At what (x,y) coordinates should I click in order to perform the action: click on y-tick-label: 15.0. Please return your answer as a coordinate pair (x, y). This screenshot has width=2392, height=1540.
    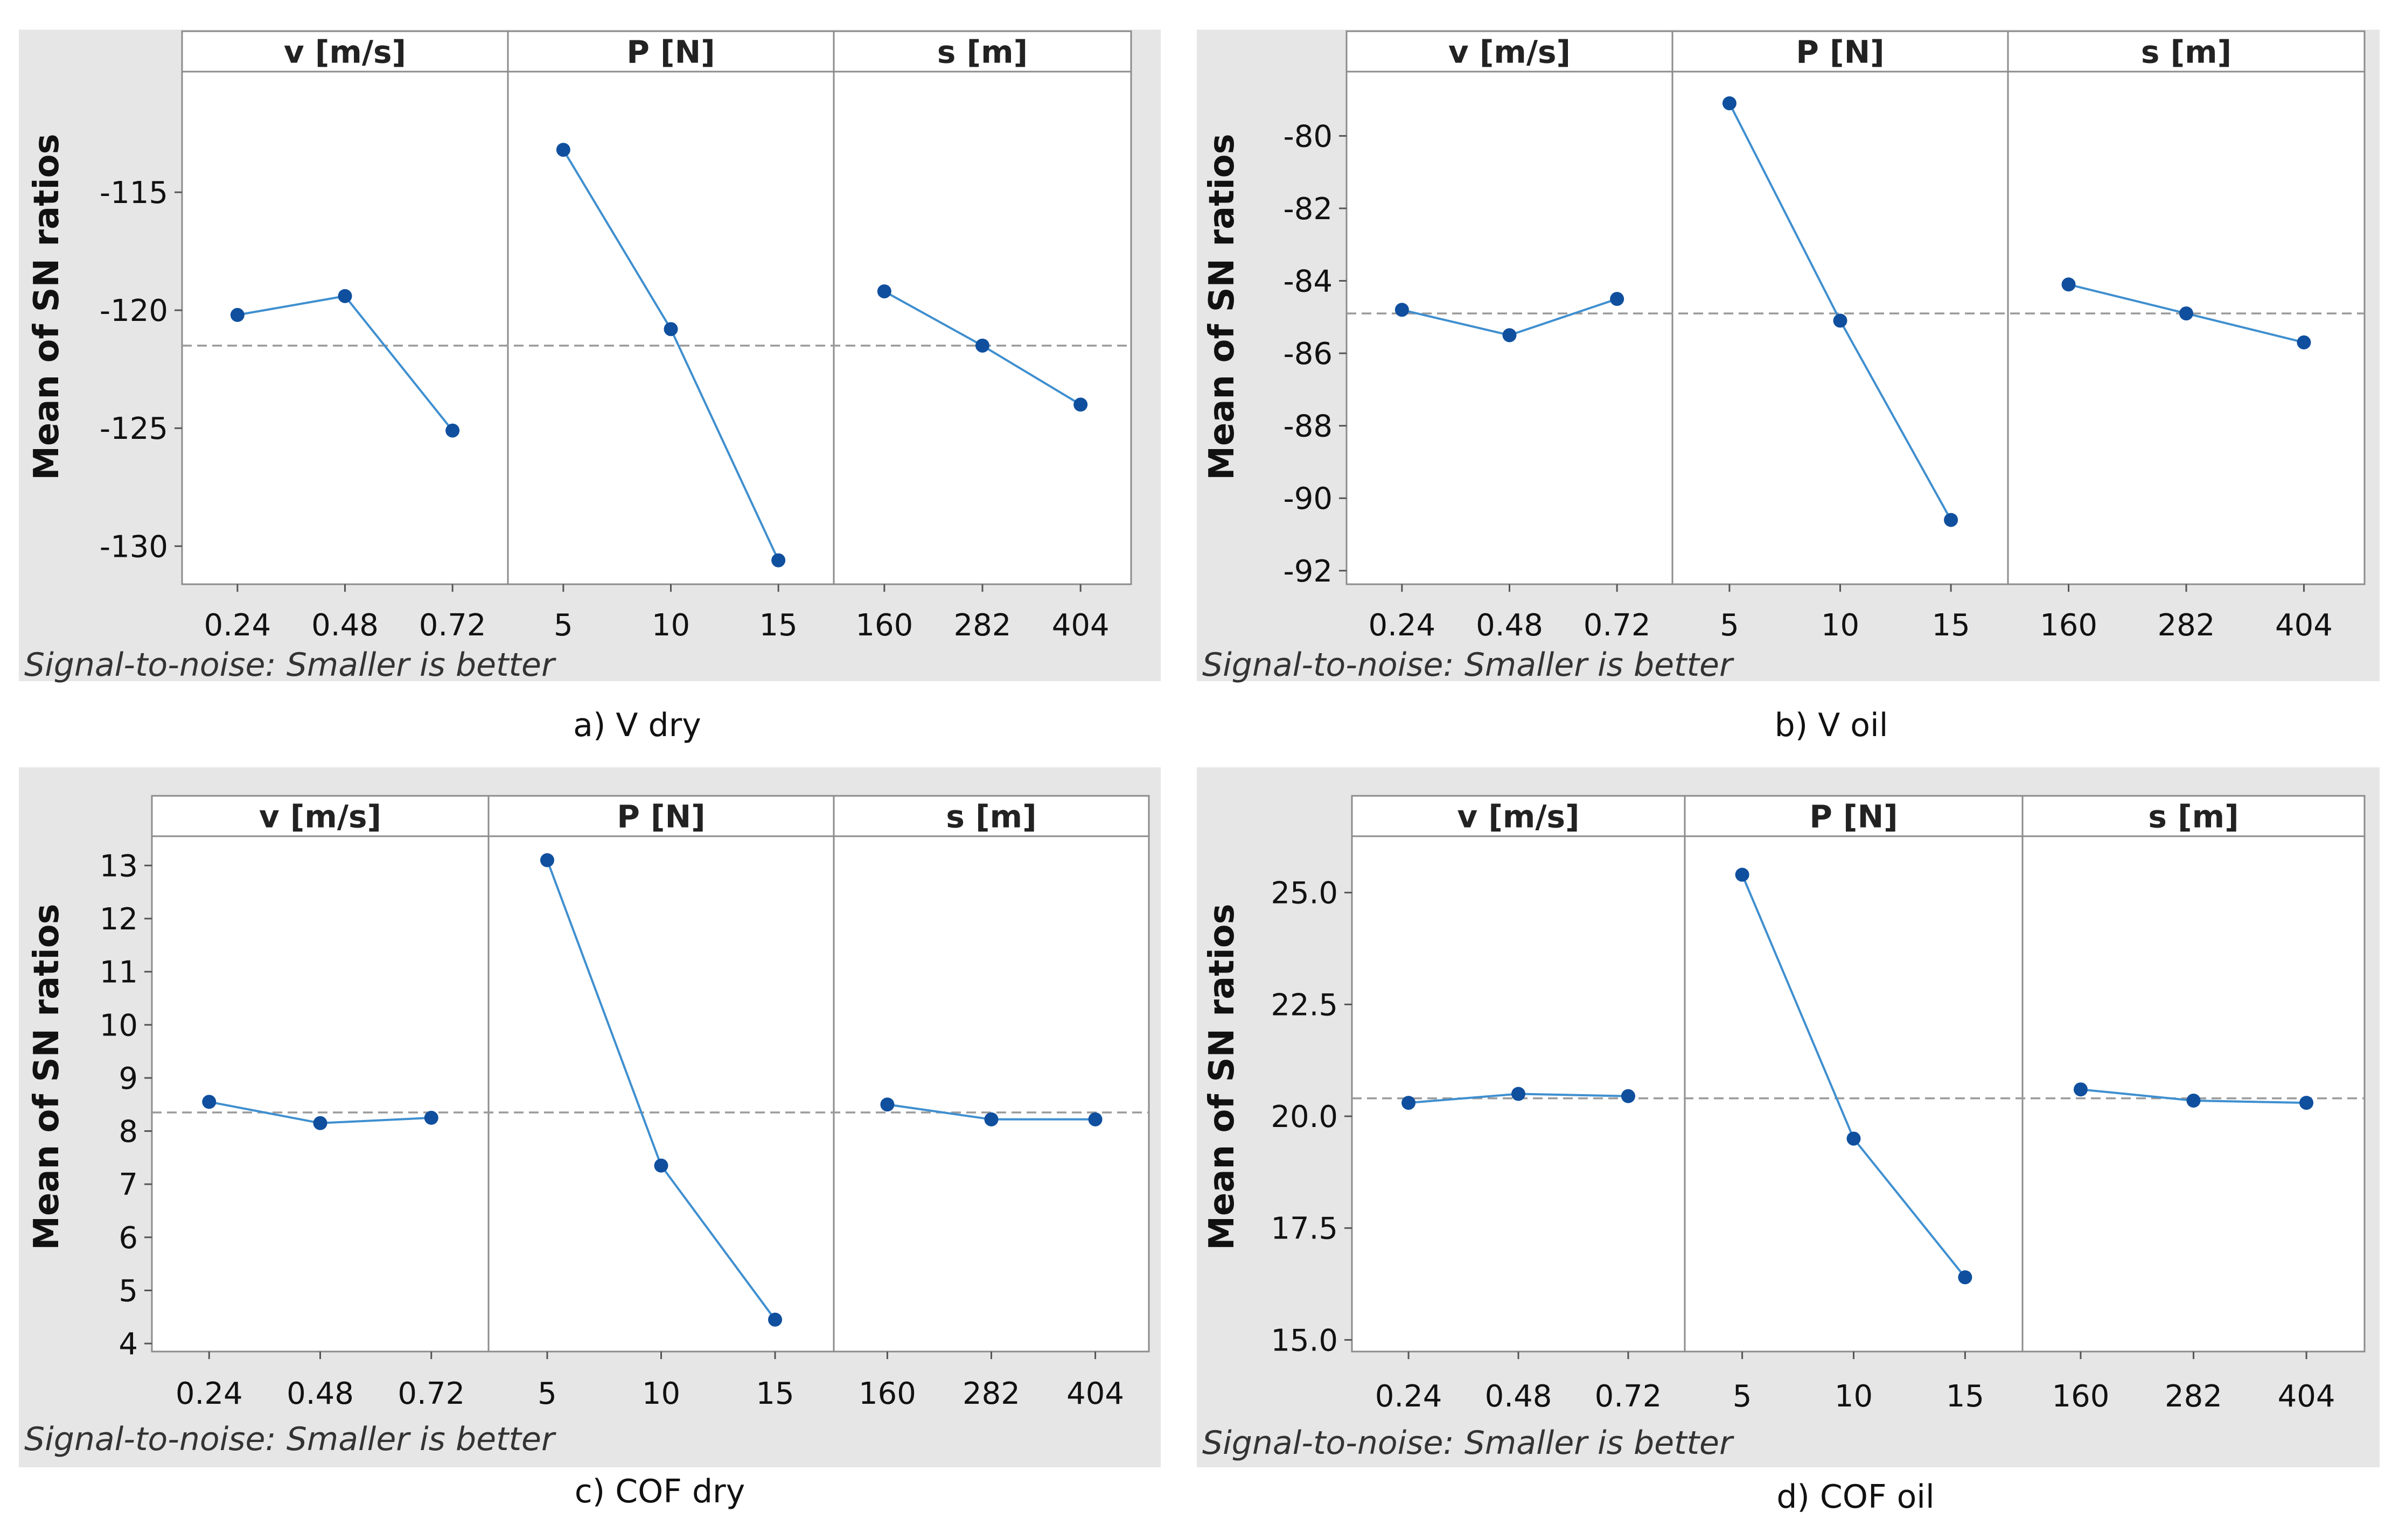
    Looking at the image, I should click on (1305, 1340).